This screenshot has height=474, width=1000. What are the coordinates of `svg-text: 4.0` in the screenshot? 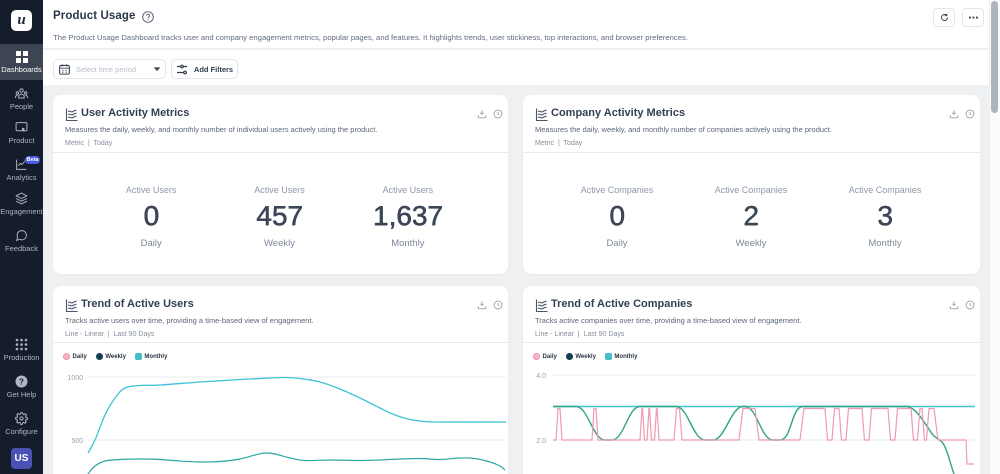 It's located at (541, 376).